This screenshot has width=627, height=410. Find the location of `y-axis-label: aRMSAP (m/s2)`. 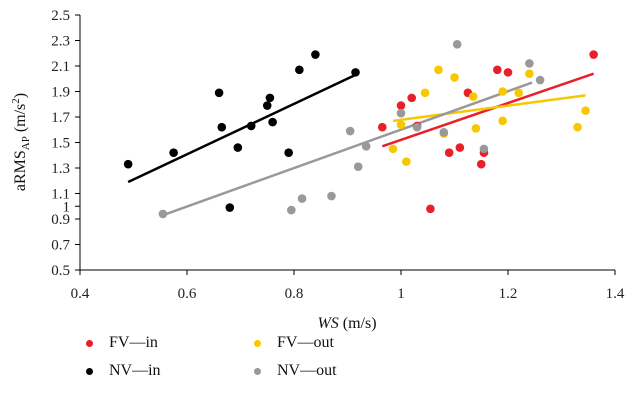

y-axis-label: aRMSAP (m/s2) is located at coordinates (21, 142).